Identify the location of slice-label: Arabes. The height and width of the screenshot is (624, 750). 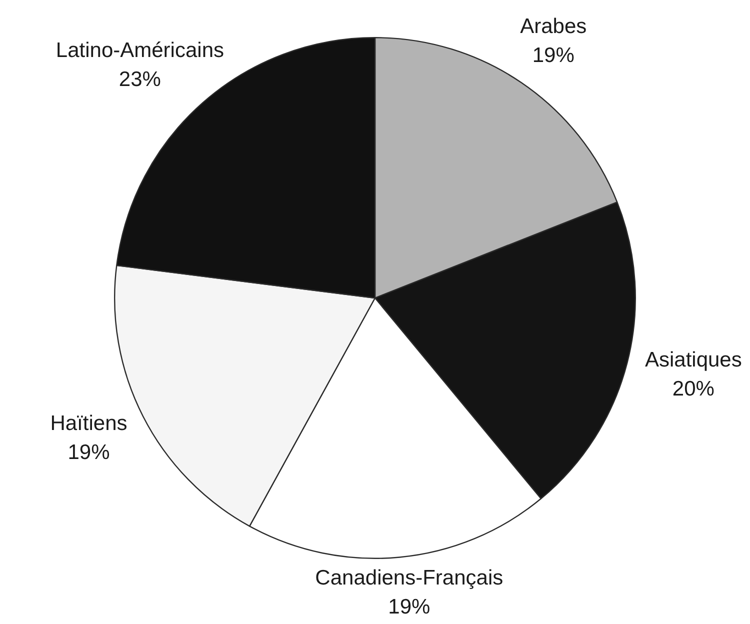
(553, 26).